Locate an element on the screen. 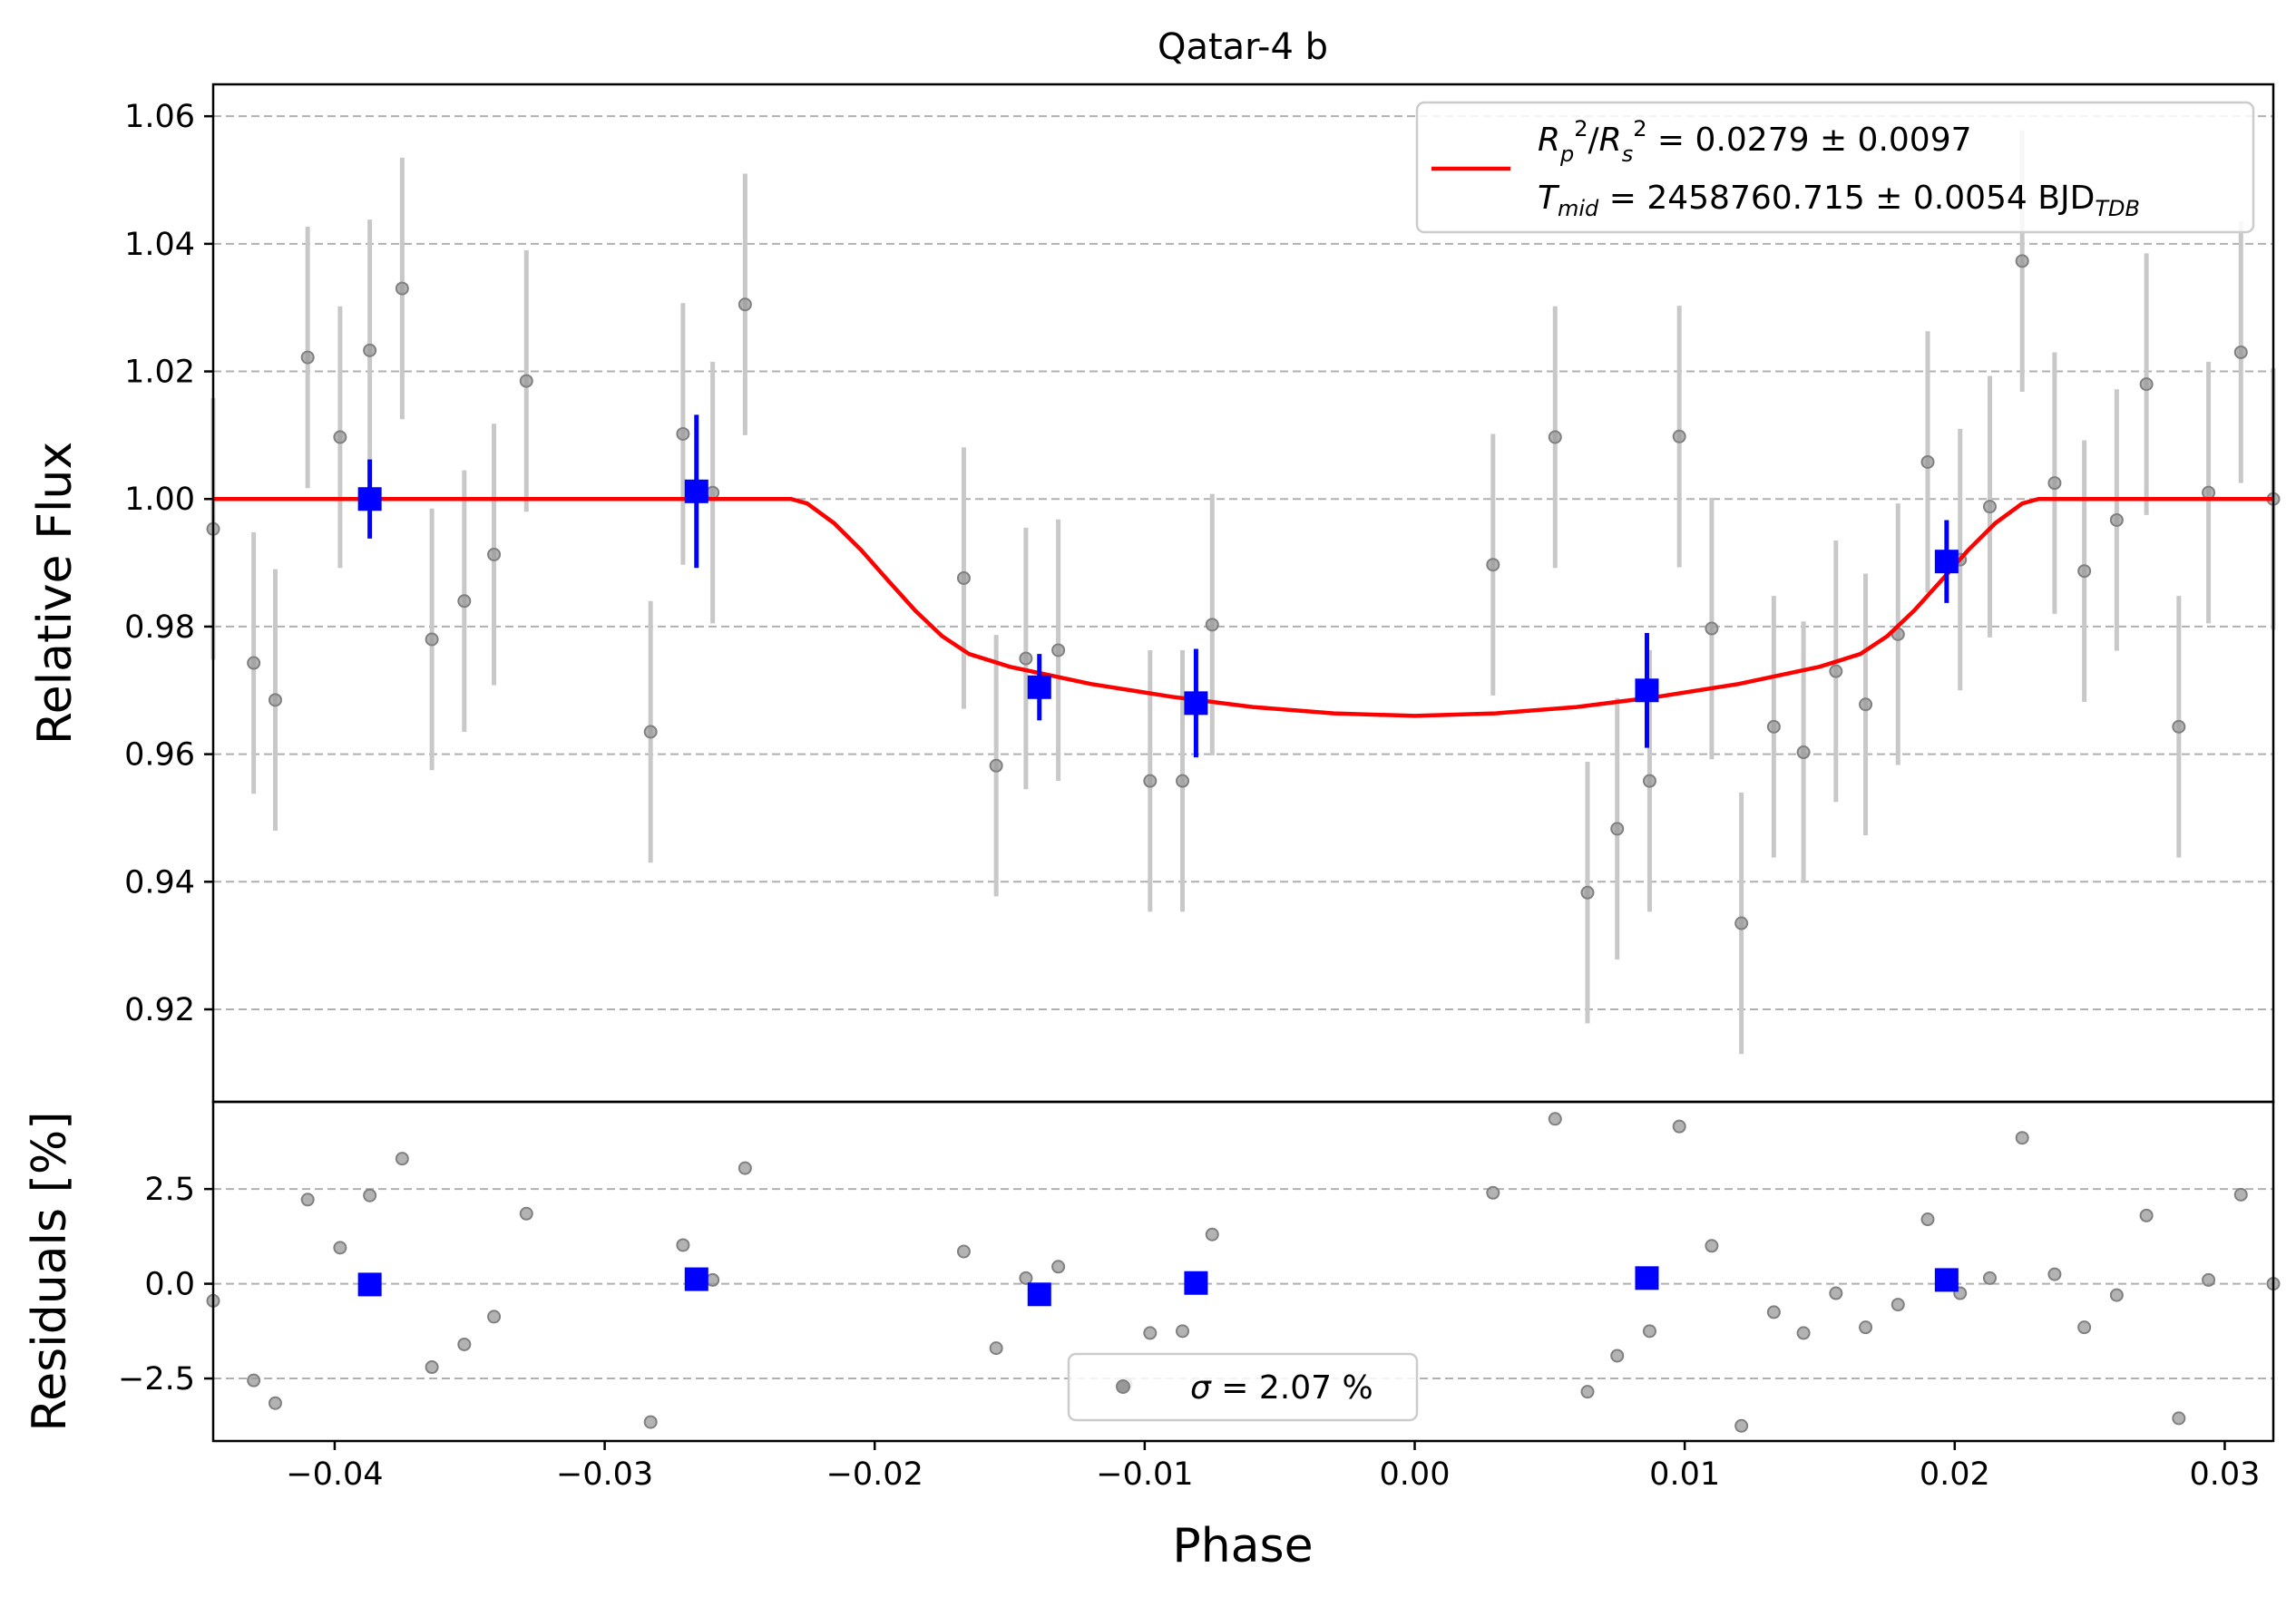 Image resolution: width=2296 pixels, height=1597 pixels. x-tick-label: 0.02 is located at coordinates (1955, 1474).